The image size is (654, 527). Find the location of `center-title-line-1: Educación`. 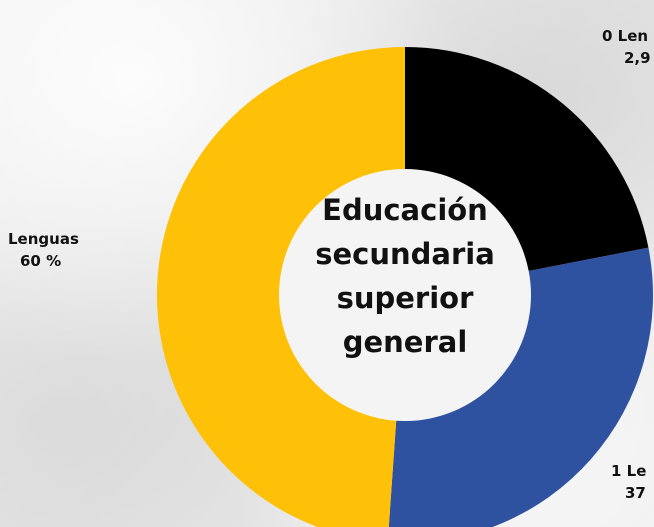

center-title-line-1: Educación is located at coordinates (405, 210).